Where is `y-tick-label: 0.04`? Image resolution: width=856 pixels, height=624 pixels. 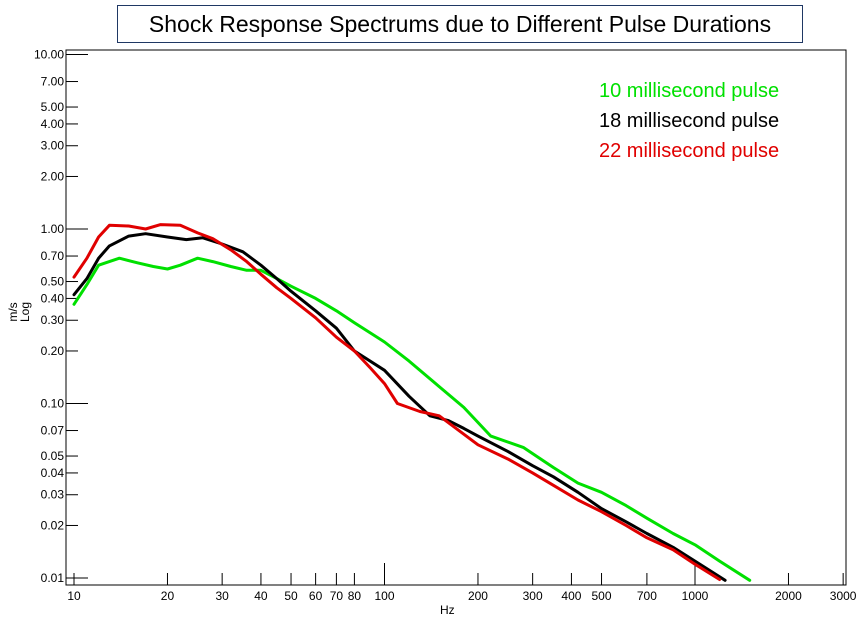
y-tick-label: 0.04 is located at coordinates (53, 473).